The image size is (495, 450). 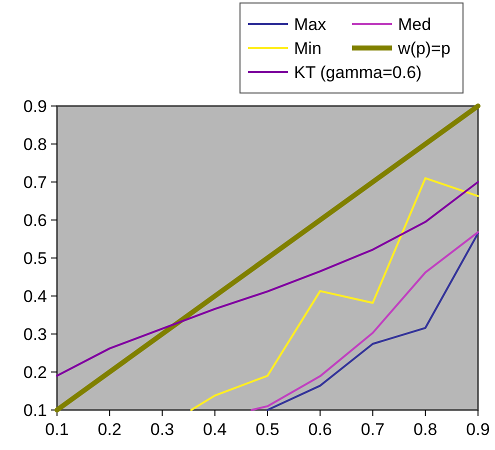 I want to click on x-tick-label: 0.7, so click(x=372, y=429).